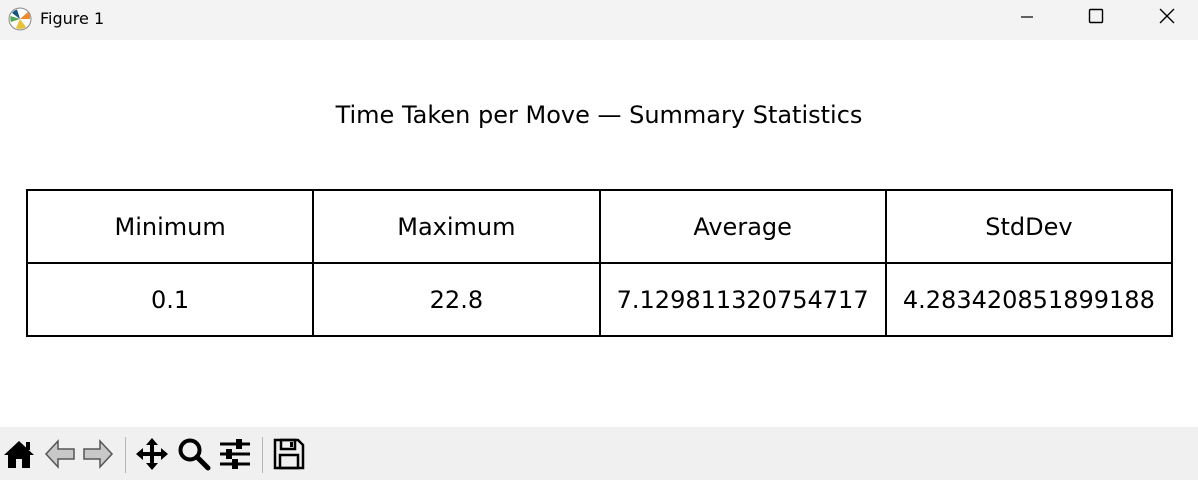 The height and width of the screenshot is (480, 1198). I want to click on pan-icon, so click(152, 456).